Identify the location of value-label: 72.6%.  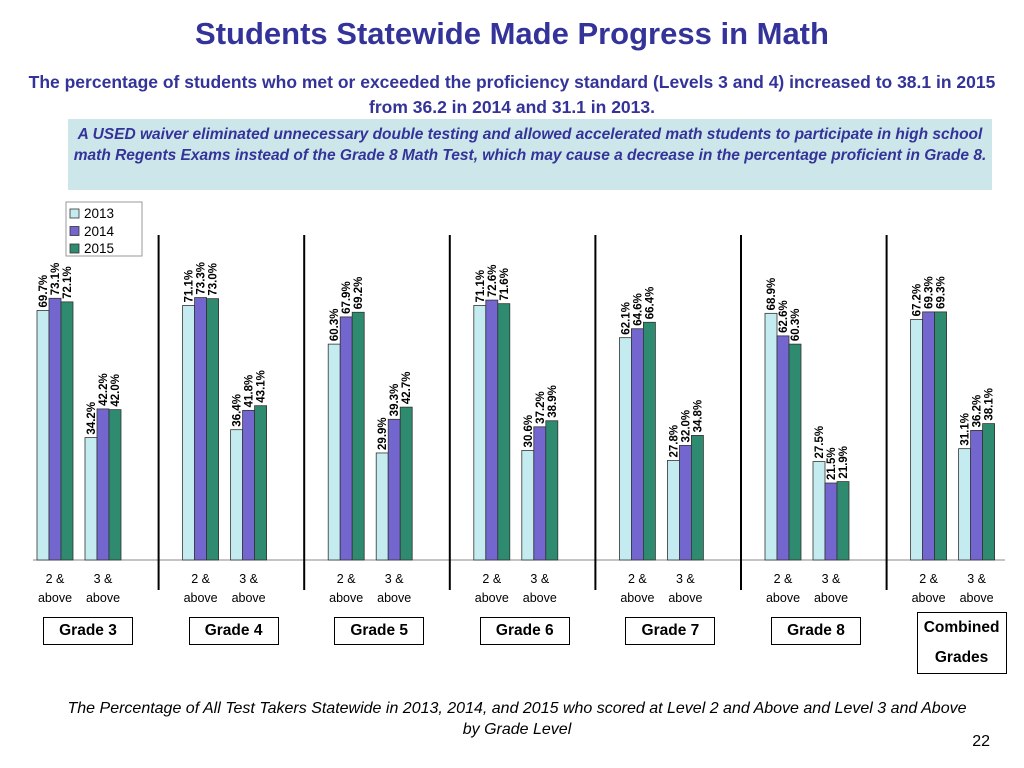
(493, 280).